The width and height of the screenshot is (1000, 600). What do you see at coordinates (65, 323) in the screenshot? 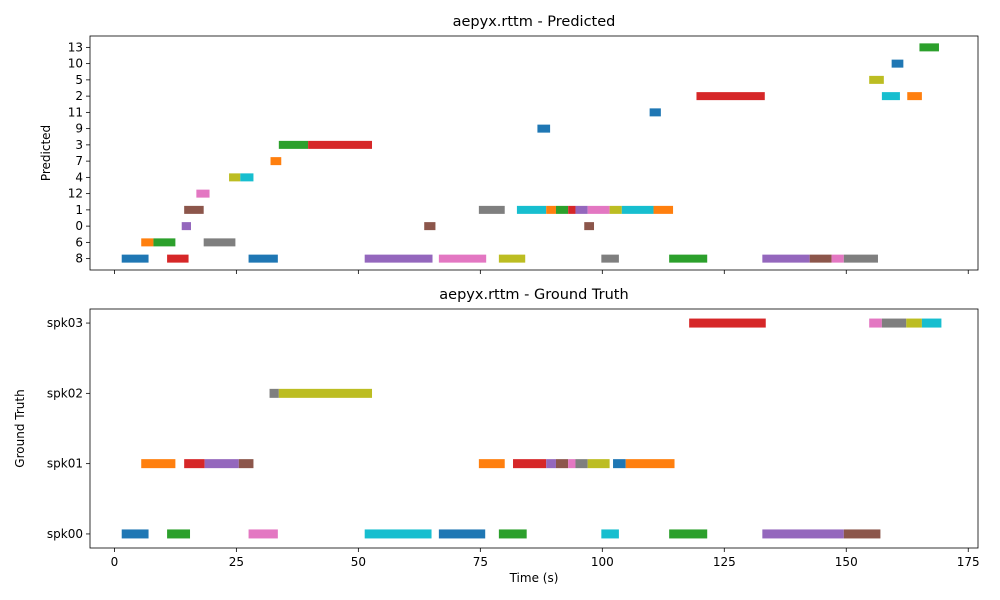
I see `y-tick-label: spk03` at bounding box center [65, 323].